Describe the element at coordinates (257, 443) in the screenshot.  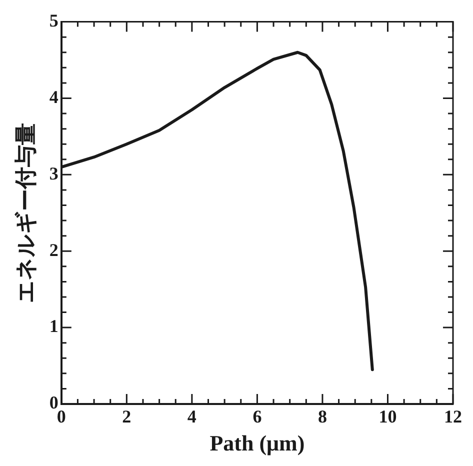
I see `x-axis-title: Path (μm)` at that location.